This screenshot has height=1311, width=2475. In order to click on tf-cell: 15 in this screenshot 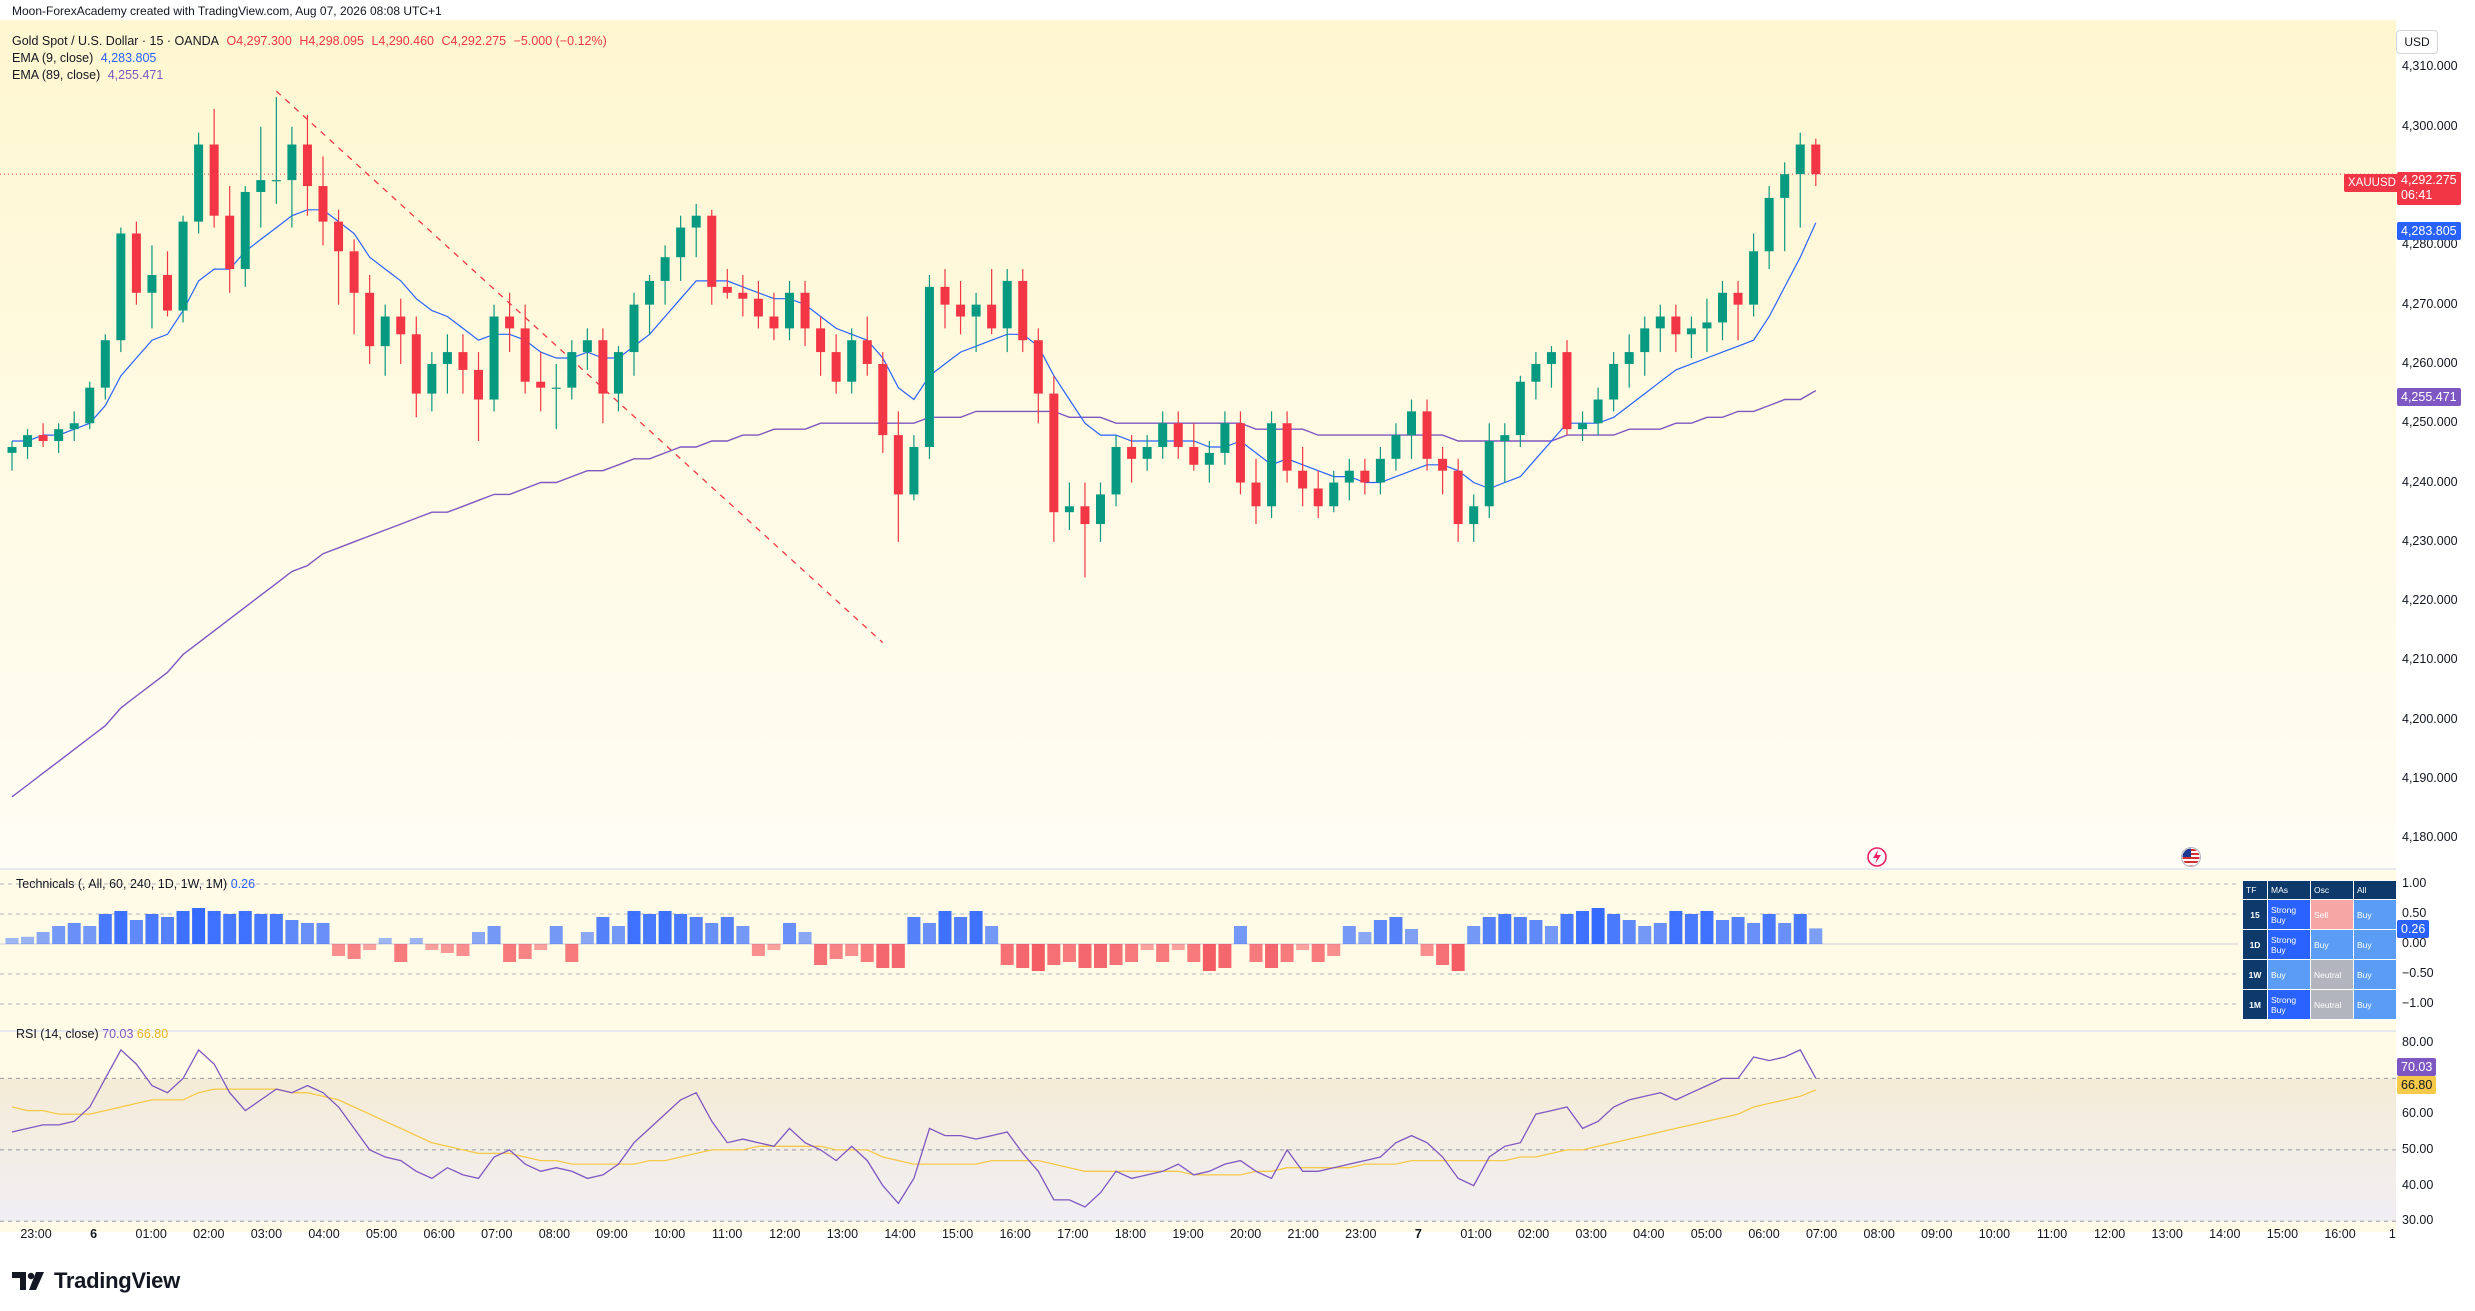, I will do `click(2255, 914)`.